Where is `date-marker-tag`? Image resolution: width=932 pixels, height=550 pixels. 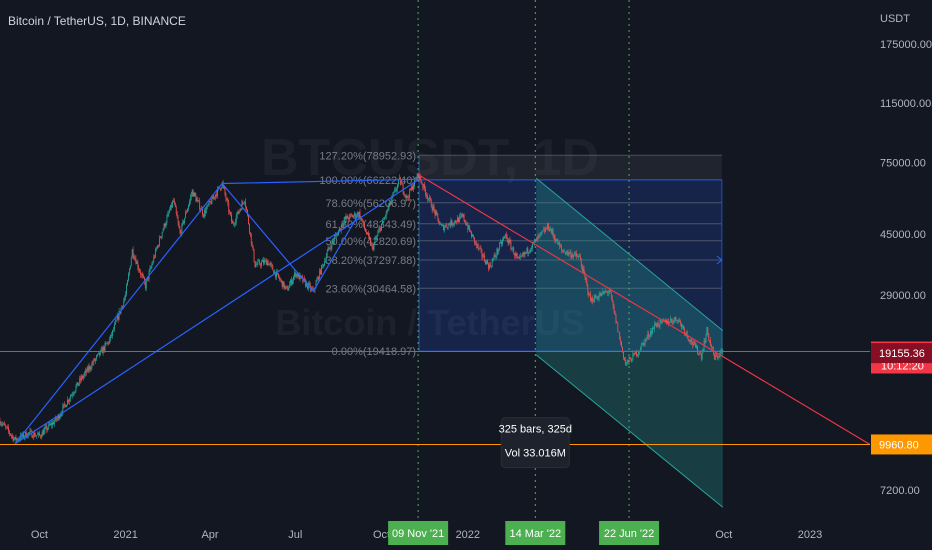 date-marker-tag is located at coordinates (418, 533).